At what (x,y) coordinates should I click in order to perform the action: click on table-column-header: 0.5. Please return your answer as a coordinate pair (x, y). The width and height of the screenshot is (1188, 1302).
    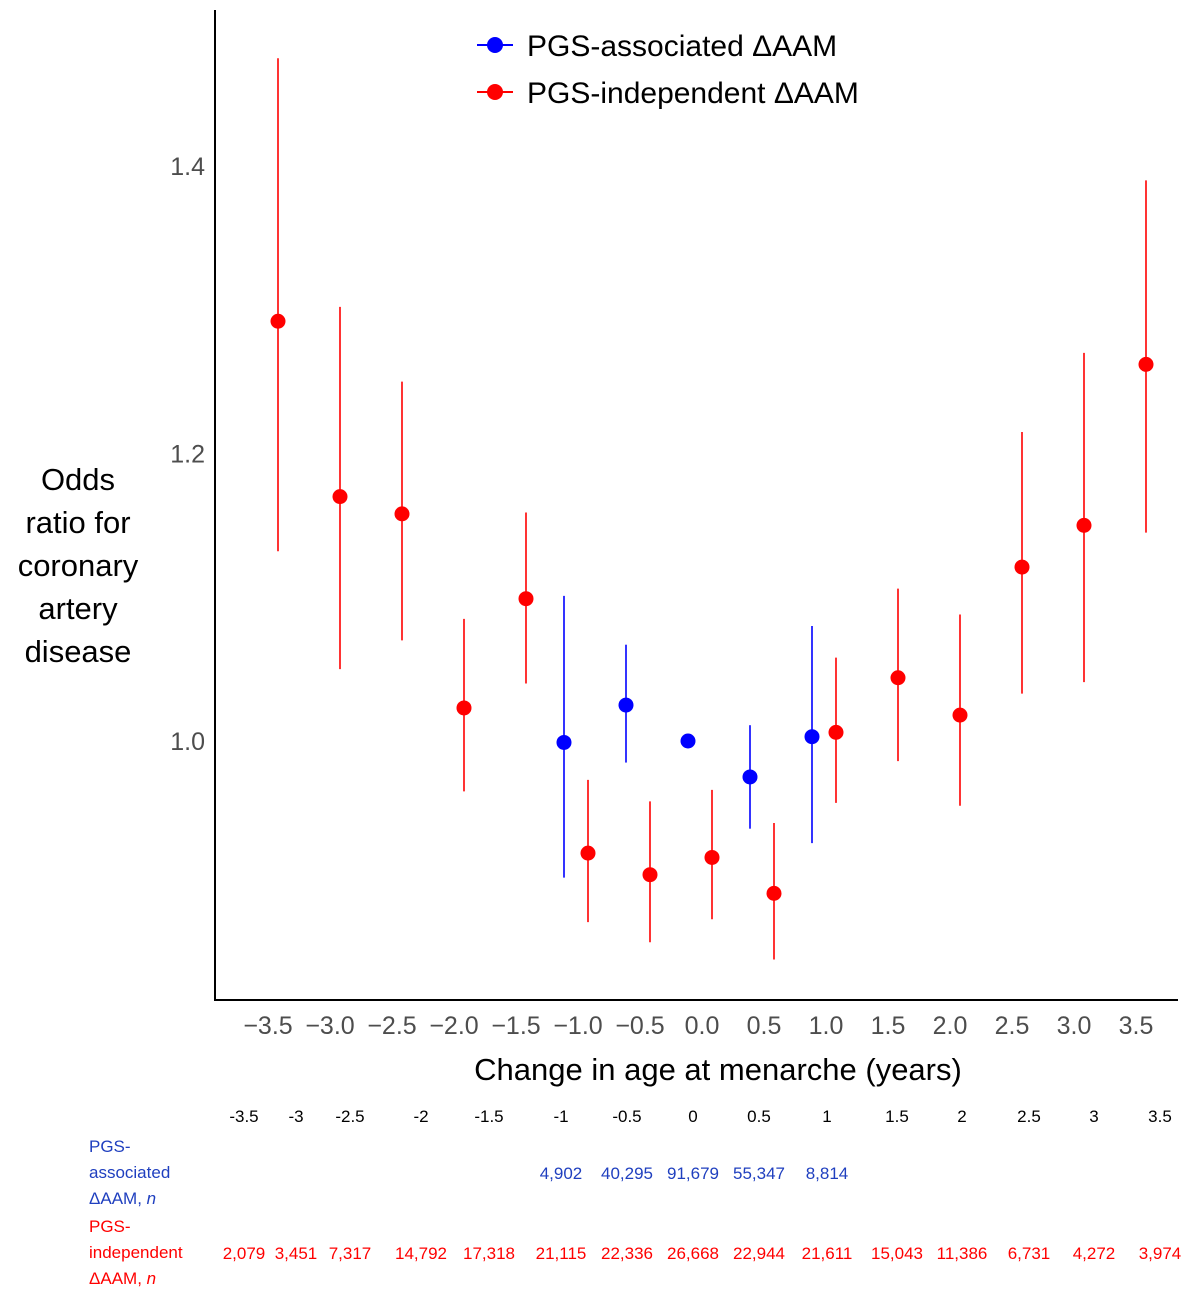
    Looking at the image, I should click on (759, 1116).